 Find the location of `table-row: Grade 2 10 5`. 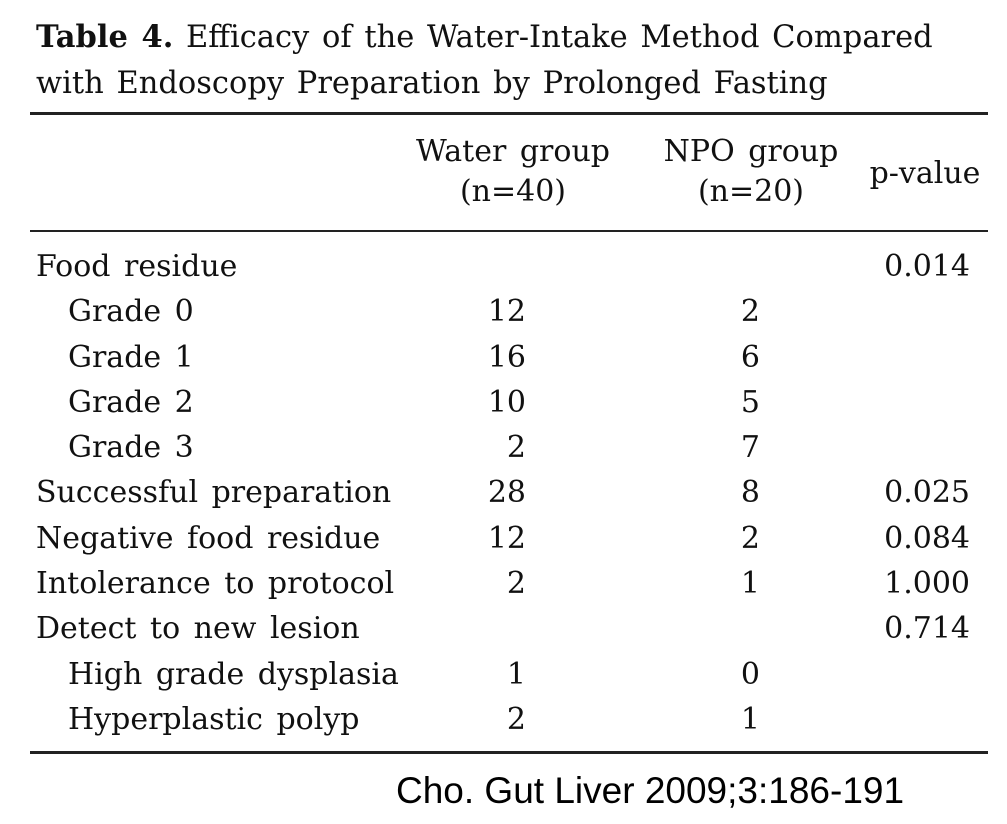

table-row: Grade 2 10 5 is located at coordinates (503, 402).